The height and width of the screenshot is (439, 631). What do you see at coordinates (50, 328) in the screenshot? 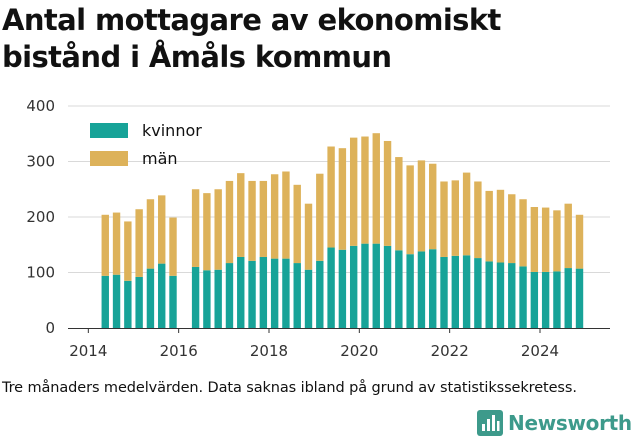
I see `y-tick-label: 0` at bounding box center [50, 328].